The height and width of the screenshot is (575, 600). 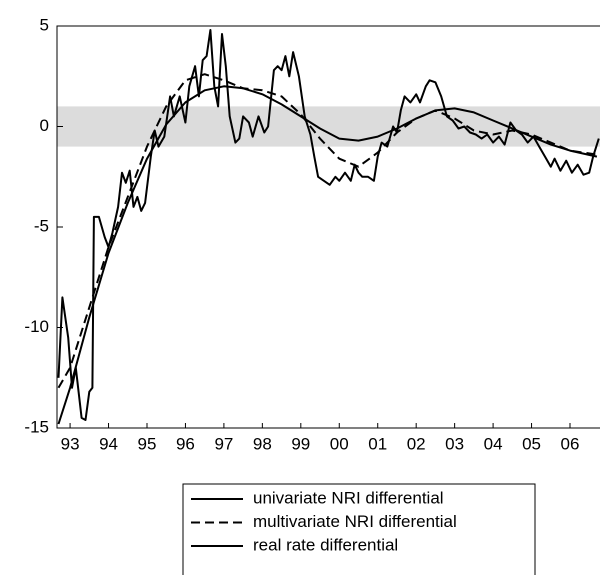 I want to click on legend-label: multivariate NRI differential, so click(x=355, y=521).